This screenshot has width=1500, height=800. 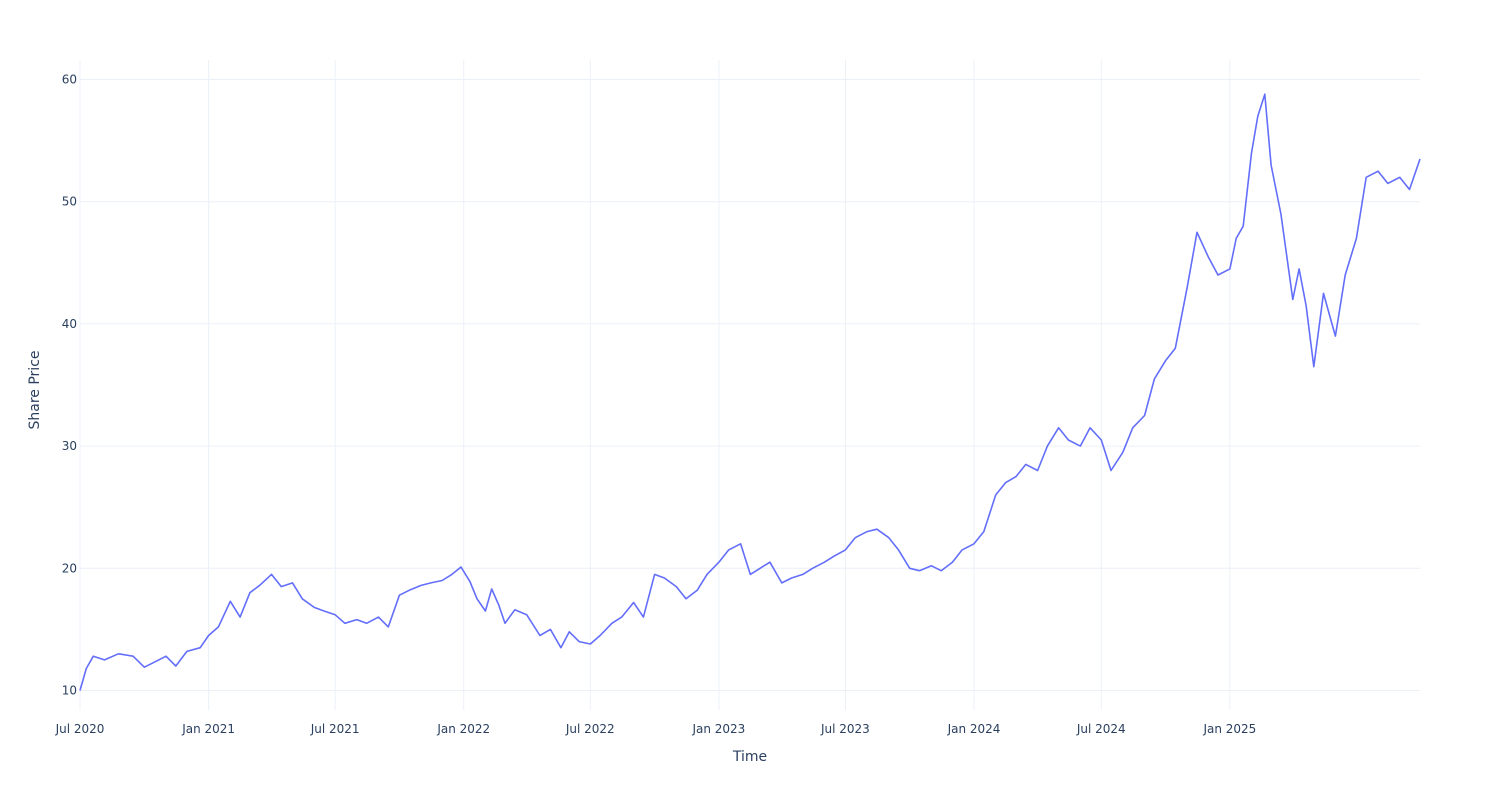 I want to click on y-tick-label: 30, so click(x=69, y=446).